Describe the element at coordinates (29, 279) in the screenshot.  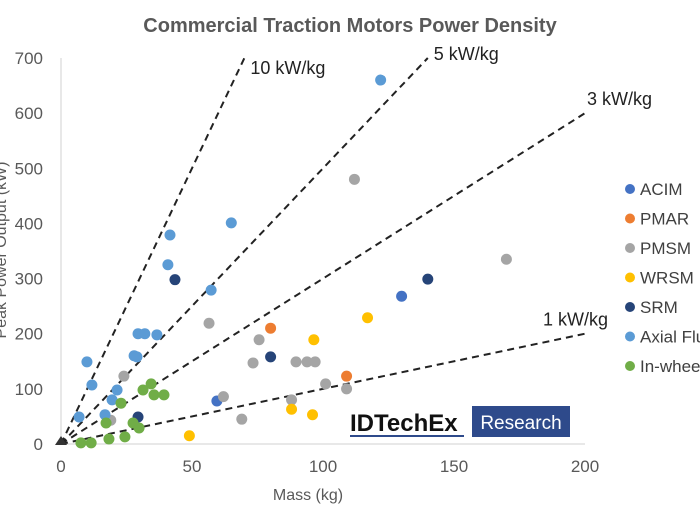
I see `y-tick-label: 300` at that location.